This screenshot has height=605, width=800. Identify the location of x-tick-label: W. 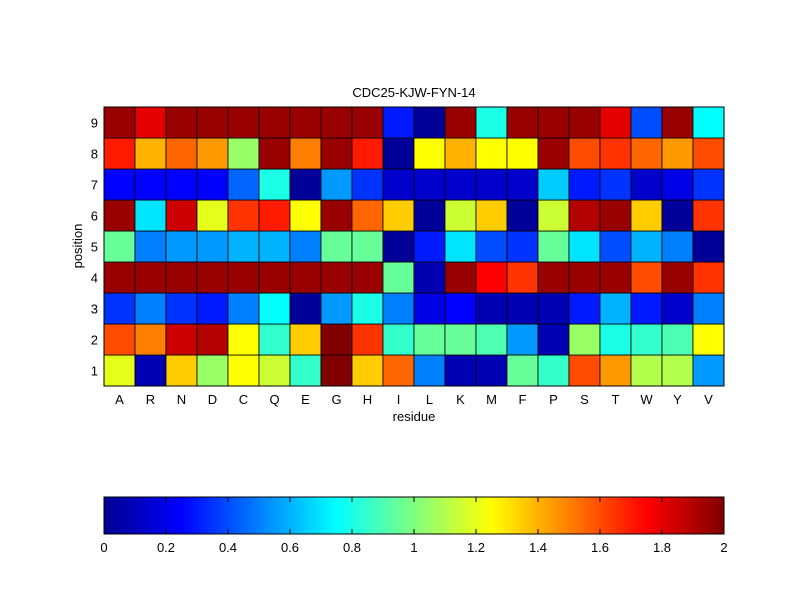
(646, 399).